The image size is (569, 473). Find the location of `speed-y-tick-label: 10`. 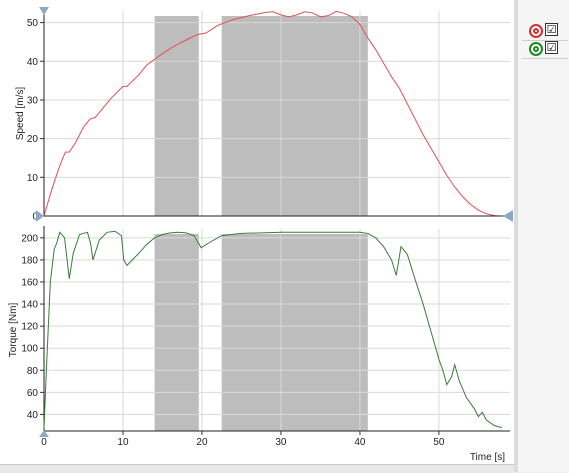

speed-y-tick-label: 10 is located at coordinates (33, 178).